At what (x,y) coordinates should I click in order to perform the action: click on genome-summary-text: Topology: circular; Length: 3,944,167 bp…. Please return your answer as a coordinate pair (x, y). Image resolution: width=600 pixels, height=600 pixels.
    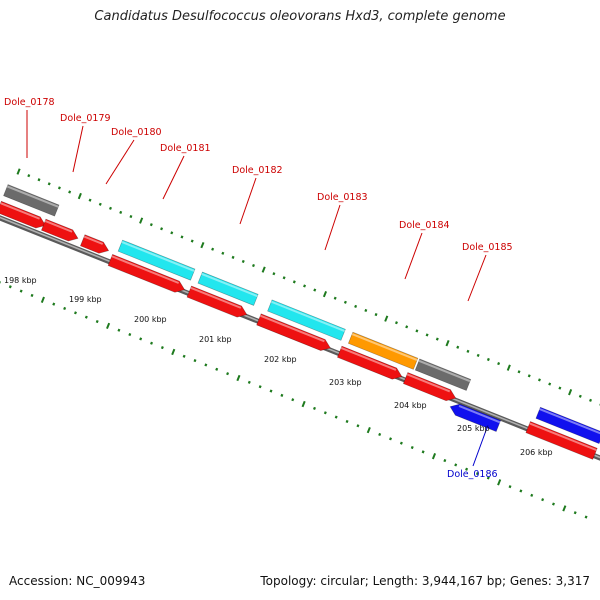
    Looking at the image, I should click on (425, 581).